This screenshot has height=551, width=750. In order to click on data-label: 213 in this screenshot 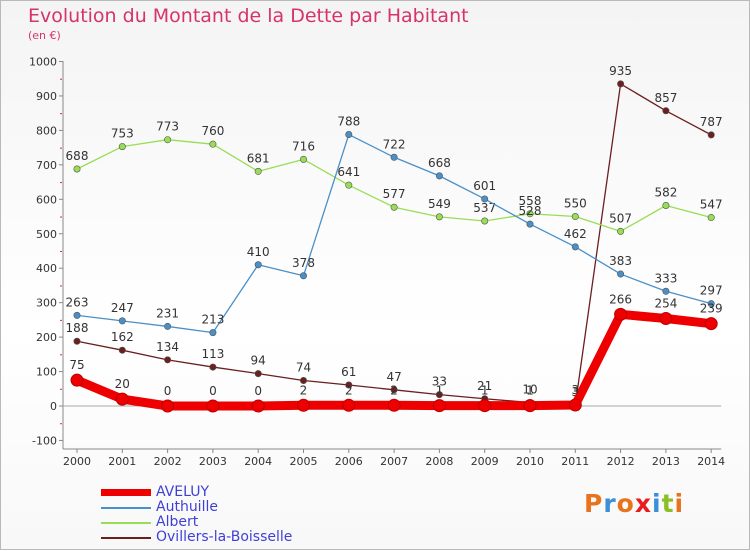, I will do `click(212, 320)`.